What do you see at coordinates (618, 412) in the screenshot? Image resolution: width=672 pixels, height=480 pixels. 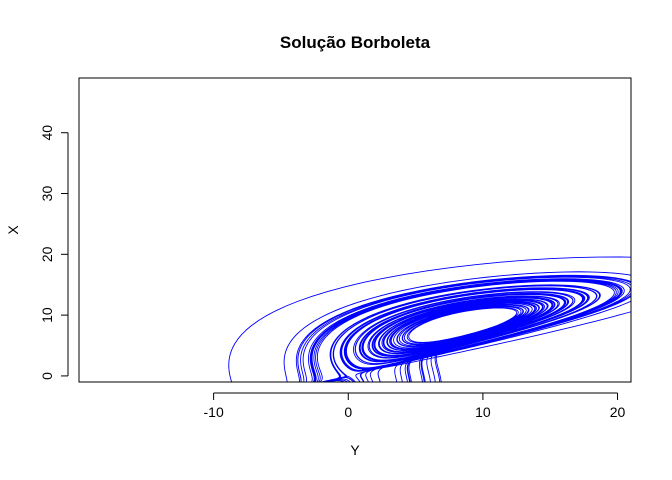 I see `x-tick-label: 20` at bounding box center [618, 412].